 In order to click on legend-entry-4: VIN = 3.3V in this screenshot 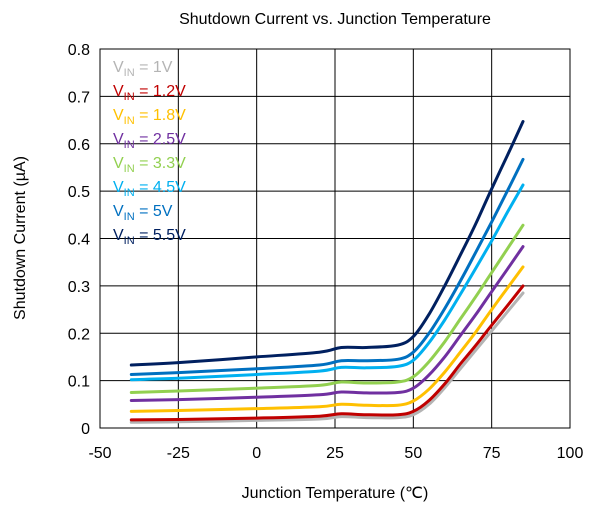, I will do `click(149, 165)`.